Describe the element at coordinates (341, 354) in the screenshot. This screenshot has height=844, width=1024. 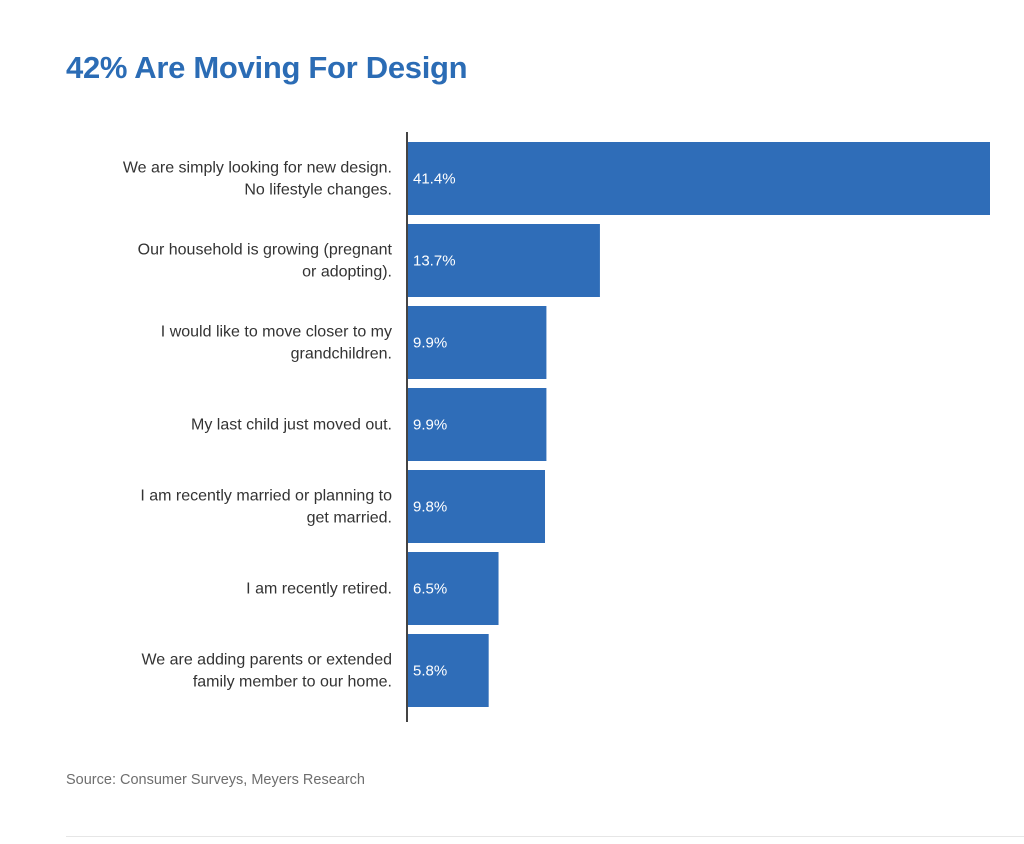
I see `category-label-3-line-2: grandchildren.` at that location.